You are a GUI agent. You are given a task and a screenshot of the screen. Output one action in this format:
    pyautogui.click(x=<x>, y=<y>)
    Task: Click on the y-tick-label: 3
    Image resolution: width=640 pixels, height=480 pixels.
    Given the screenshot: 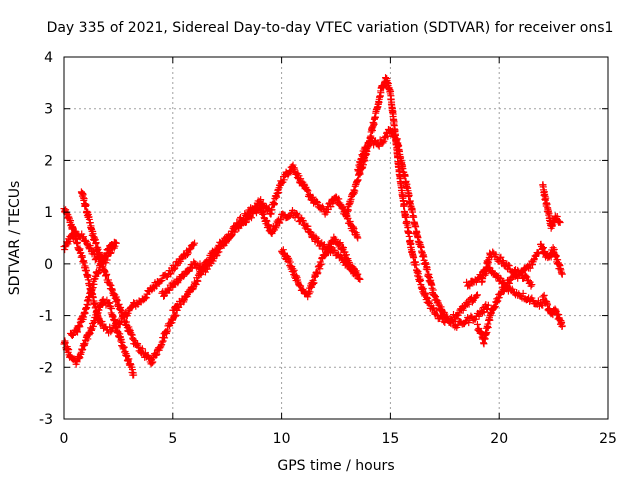 What is the action you would take?
    pyautogui.click(x=48, y=110)
    